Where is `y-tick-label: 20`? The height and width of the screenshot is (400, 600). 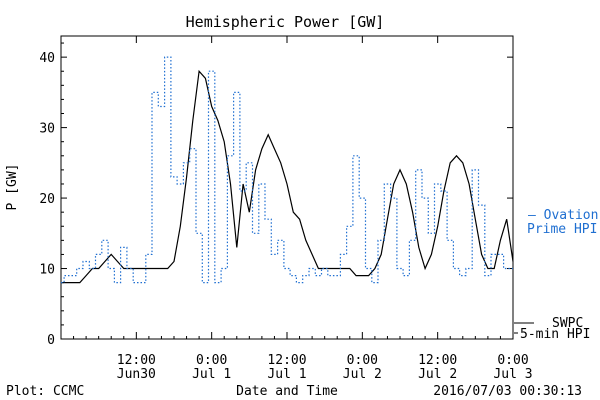 y-tick-label: 20 is located at coordinates (47, 199).